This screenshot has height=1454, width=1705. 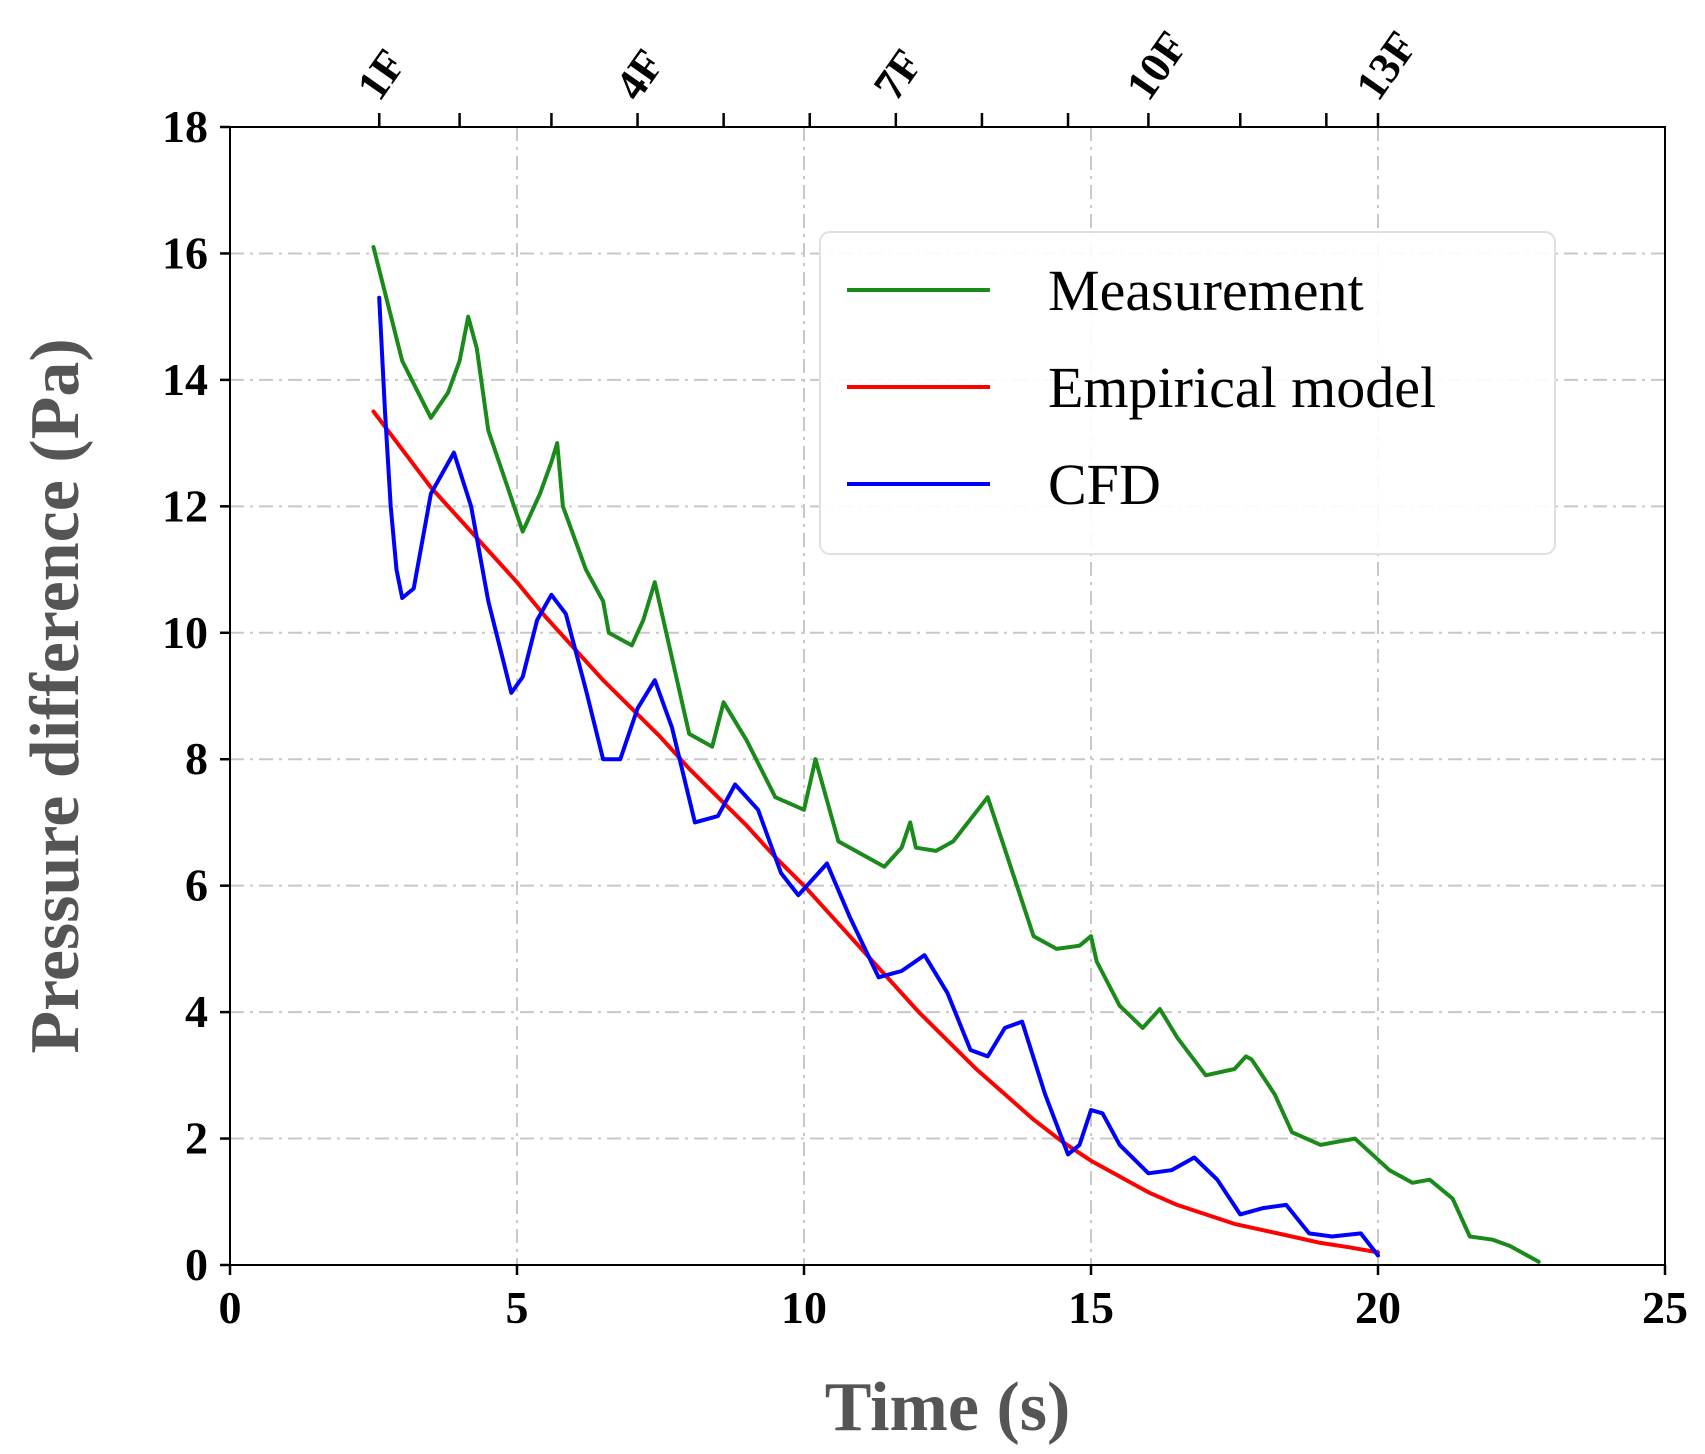 I want to click on y-tick-label: 0, so click(x=196, y=1264).